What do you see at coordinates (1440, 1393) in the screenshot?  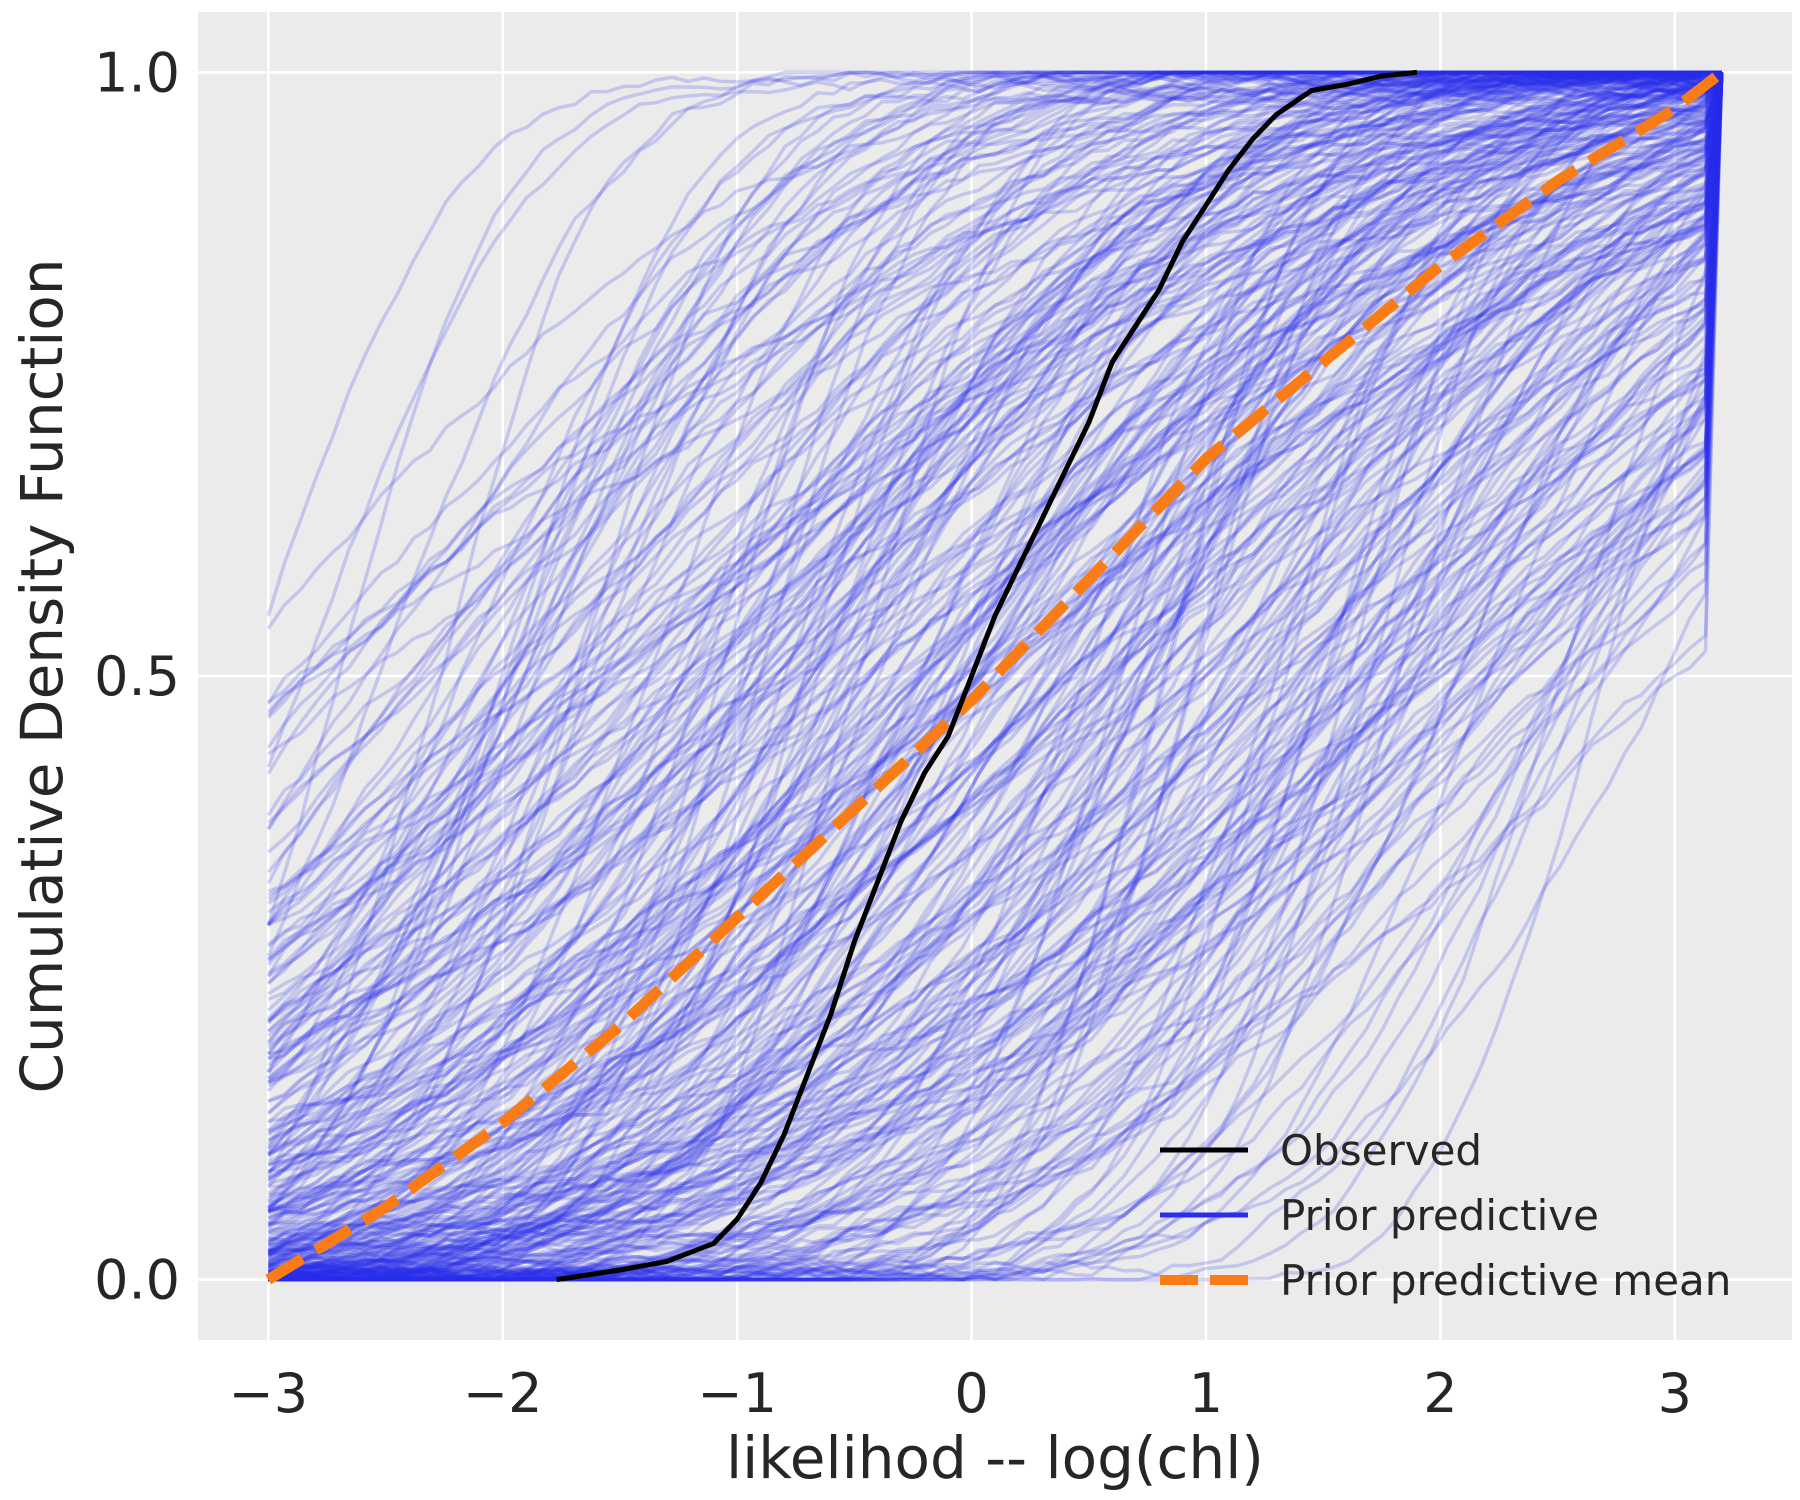 I see `x-tick-label: 2` at bounding box center [1440, 1393].